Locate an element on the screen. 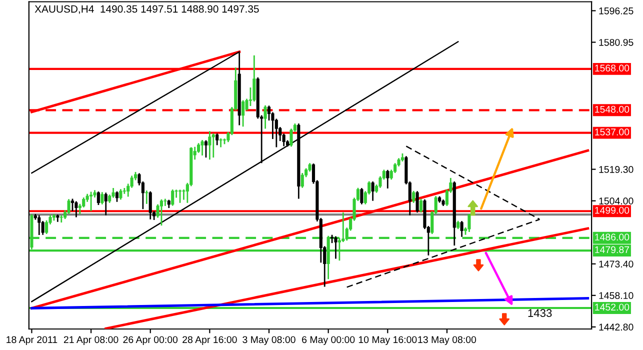 The image size is (643, 350). x-tick-label: 3 May 08:00 is located at coordinates (269, 341).